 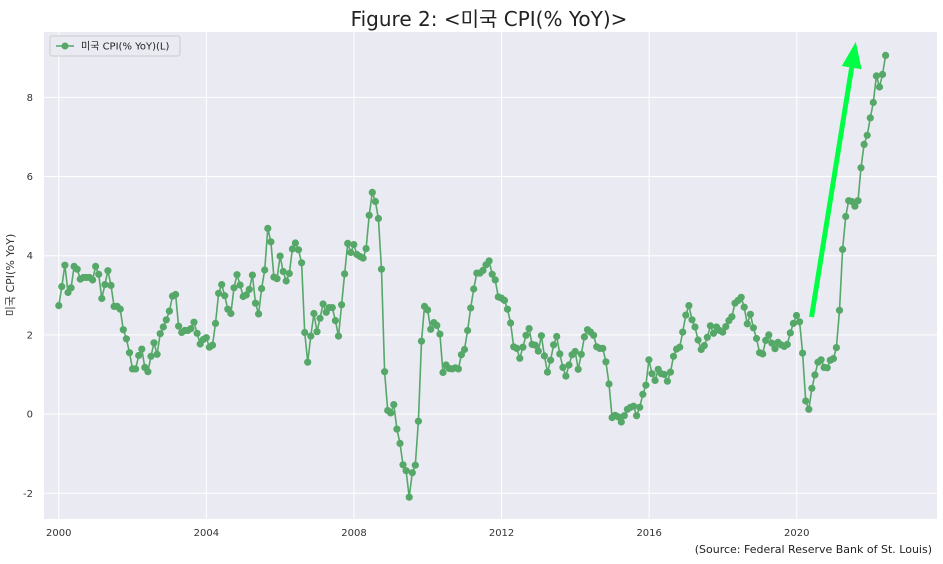 I want to click on x-tick-label: 2012, so click(x=501, y=533).